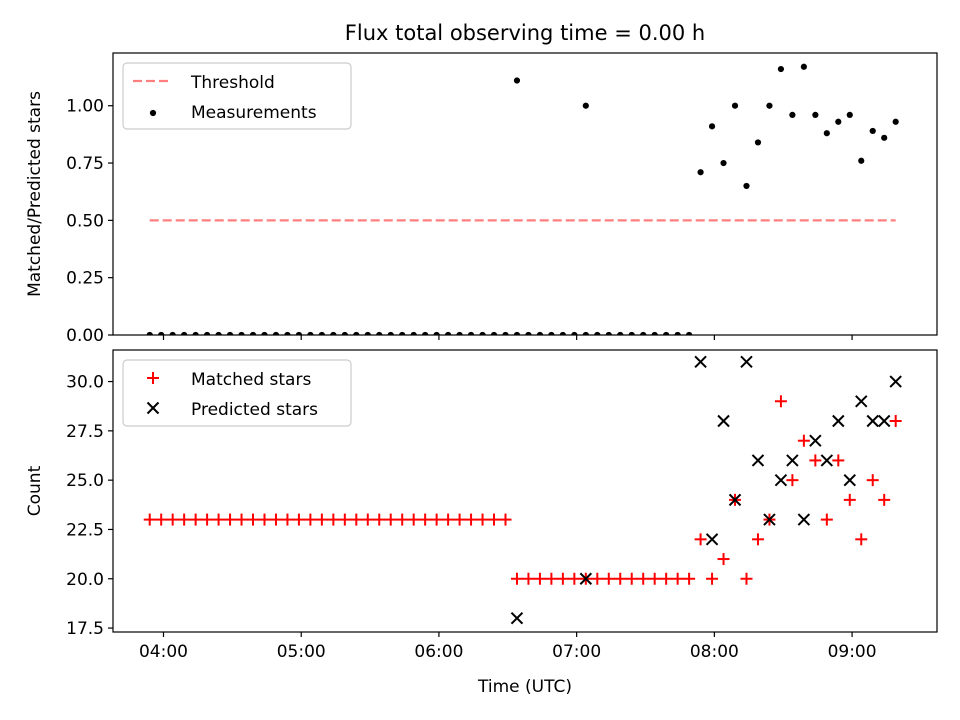  What do you see at coordinates (576, 652) in the screenshot?
I see `x-tick-label: 07:00` at bounding box center [576, 652].